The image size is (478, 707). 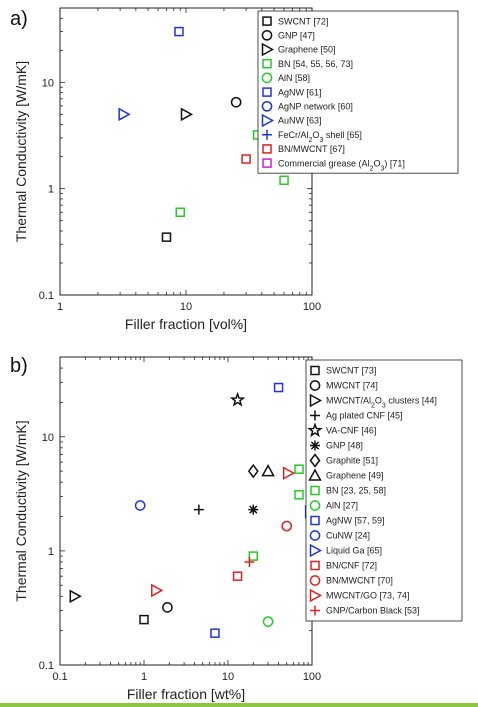 What do you see at coordinates (60, 307) in the screenshot?
I see `x-tick-label: 1` at bounding box center [60, 307].